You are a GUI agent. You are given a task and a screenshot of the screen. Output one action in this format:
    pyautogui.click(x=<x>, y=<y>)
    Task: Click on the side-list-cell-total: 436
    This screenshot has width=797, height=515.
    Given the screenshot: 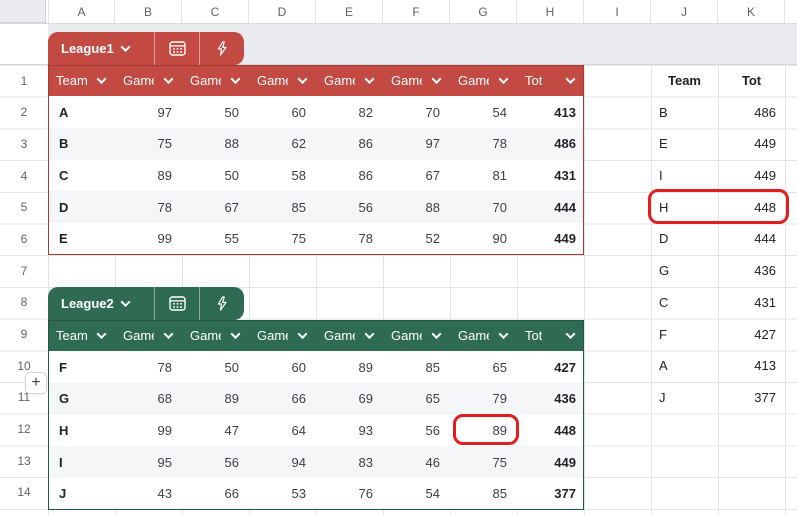 What is the action you would take?
    pyautogui.click(x=765, y=271)
    